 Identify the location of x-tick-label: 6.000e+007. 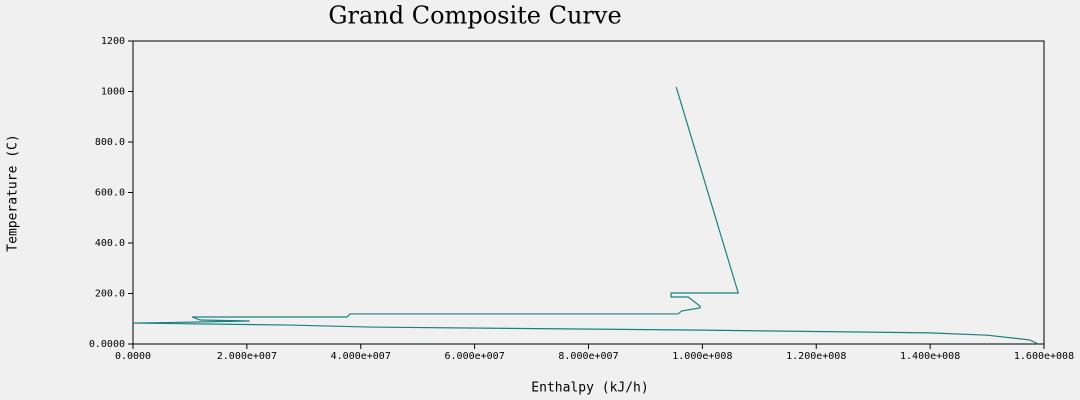
(475, 356).